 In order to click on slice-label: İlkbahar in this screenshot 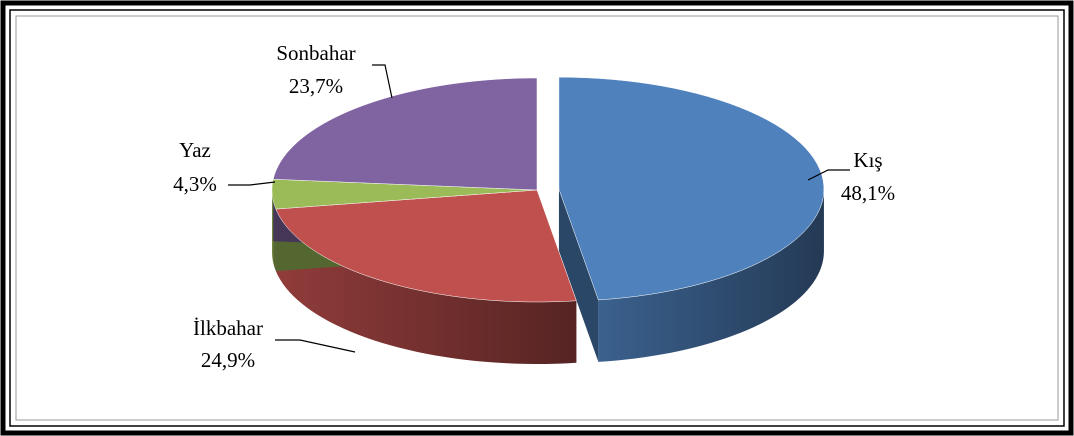, I will do `click(228, 328)`.